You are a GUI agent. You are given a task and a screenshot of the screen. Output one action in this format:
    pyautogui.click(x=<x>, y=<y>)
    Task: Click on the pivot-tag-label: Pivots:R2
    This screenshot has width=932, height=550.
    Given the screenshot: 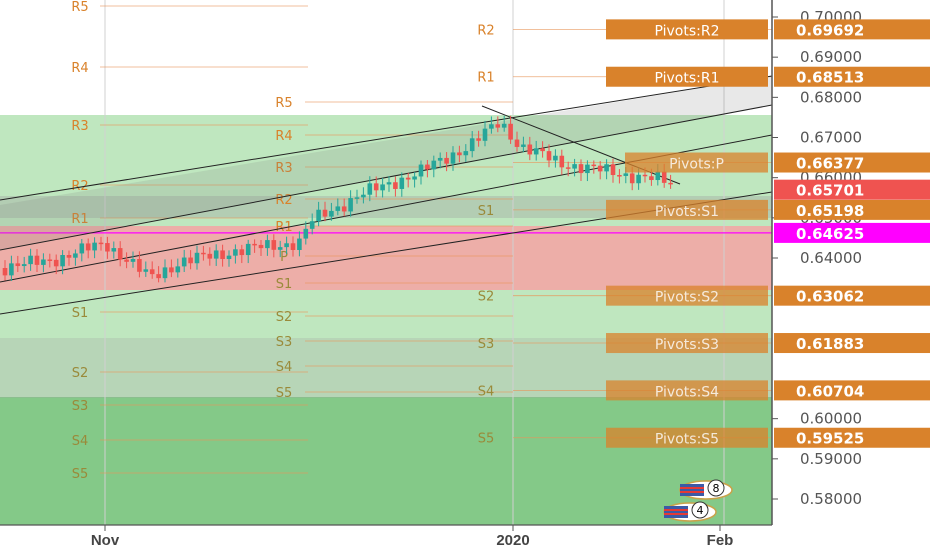 What is the action you would take?
    pyautogui.click(x=686, y=31)
    